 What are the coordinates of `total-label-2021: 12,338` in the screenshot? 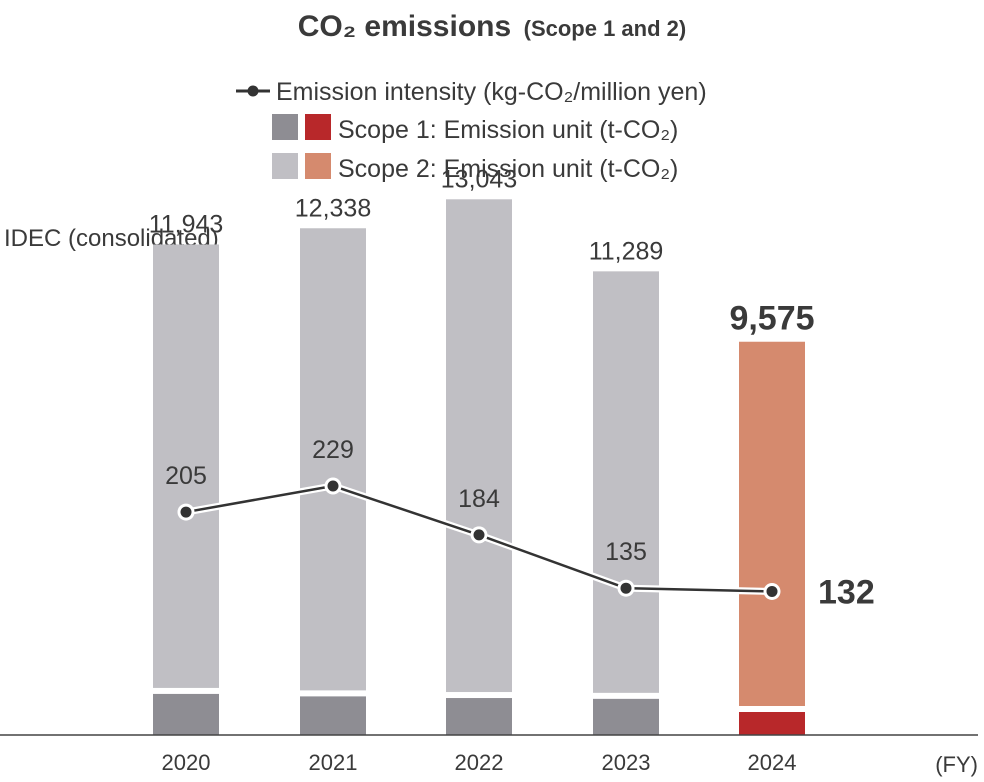 It's located at (333, 208).